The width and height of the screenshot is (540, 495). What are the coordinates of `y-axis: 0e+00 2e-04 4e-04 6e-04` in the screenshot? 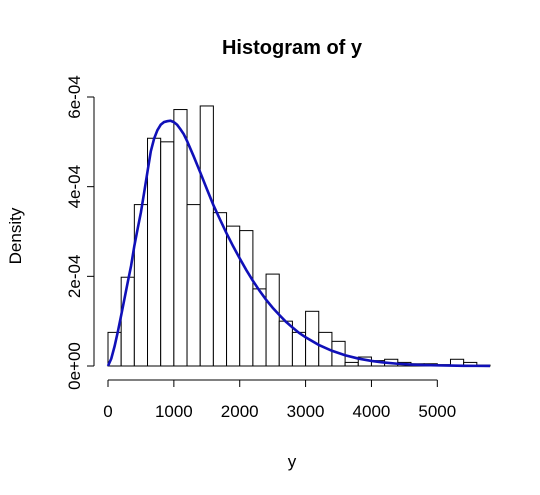 It's located at (80, 232).